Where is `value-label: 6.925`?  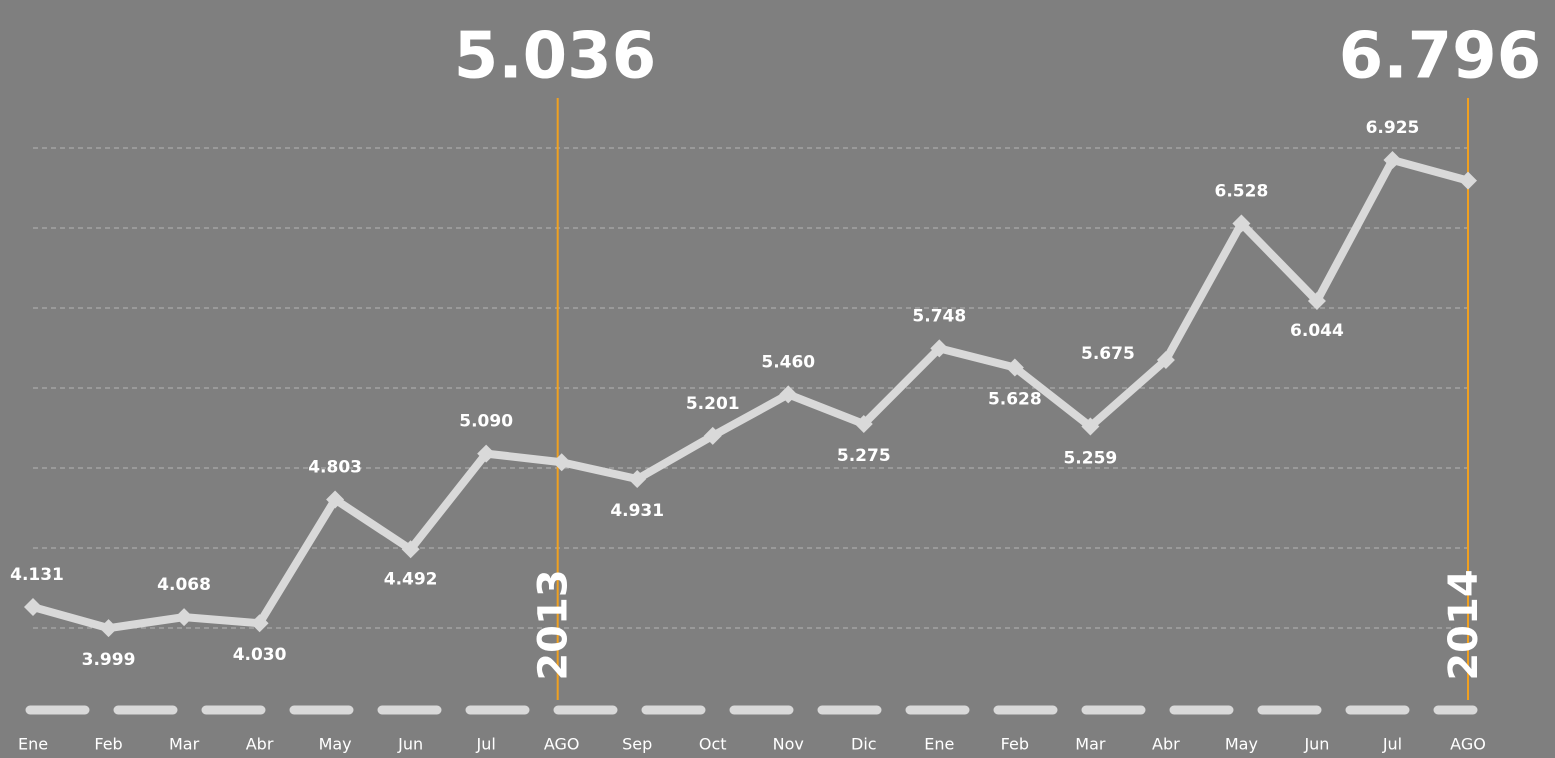 value-label: 6.925 is located at coordinates (1393, 128).